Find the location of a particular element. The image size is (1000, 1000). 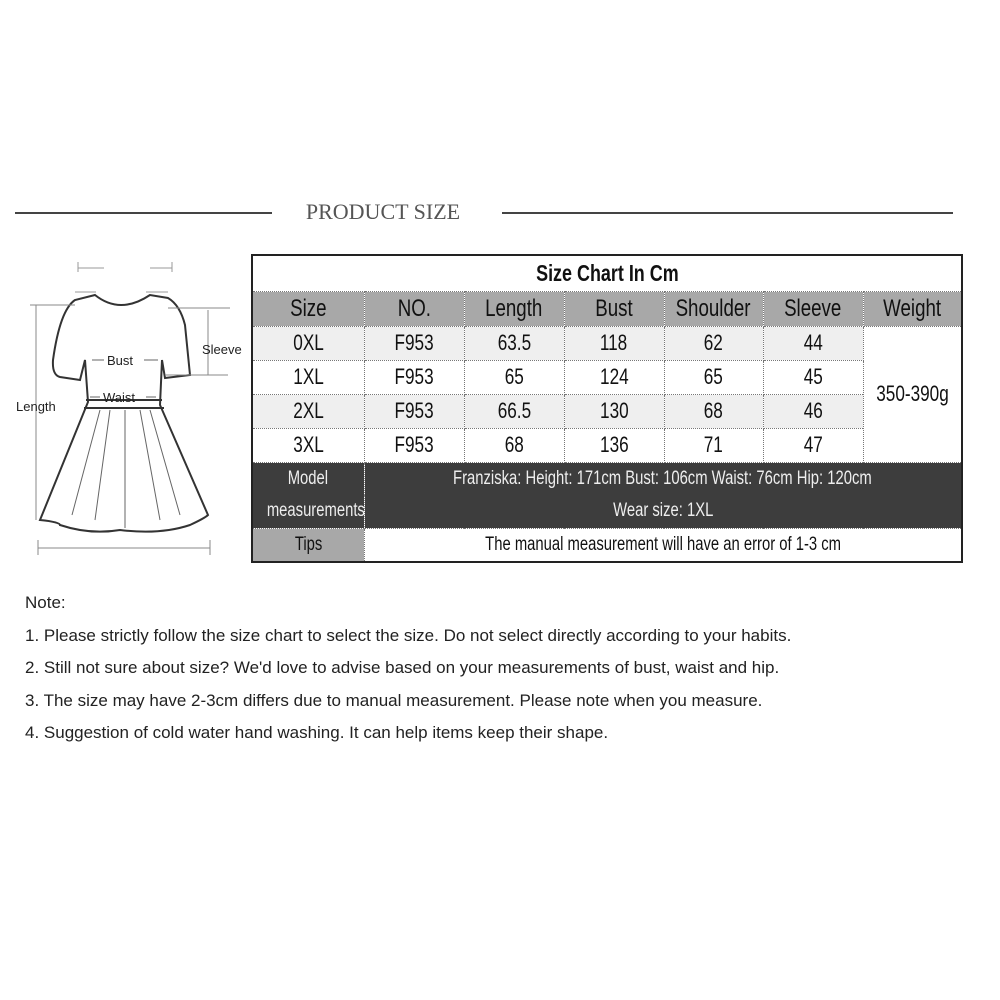

header-shoulder: Shoulder is located at coordinates (713, 308).